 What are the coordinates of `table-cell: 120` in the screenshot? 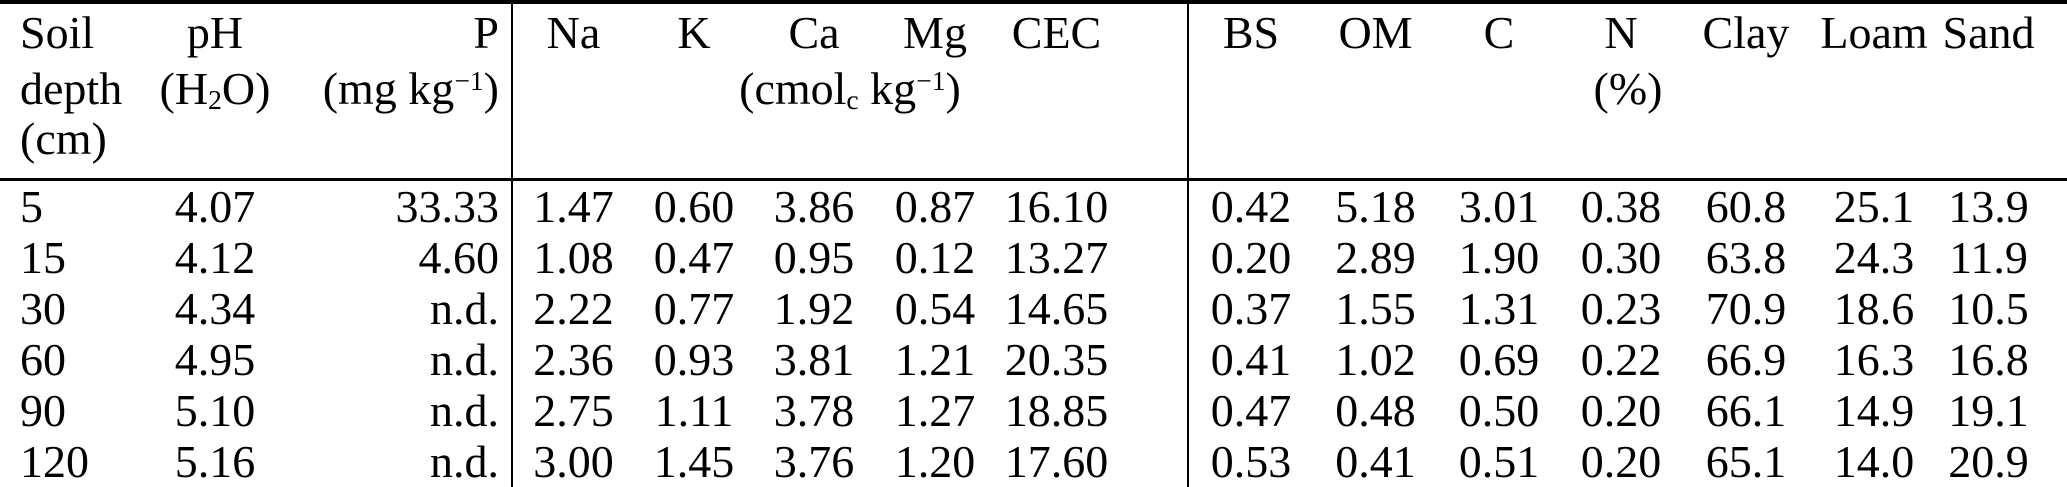 It's located at (54, 461).